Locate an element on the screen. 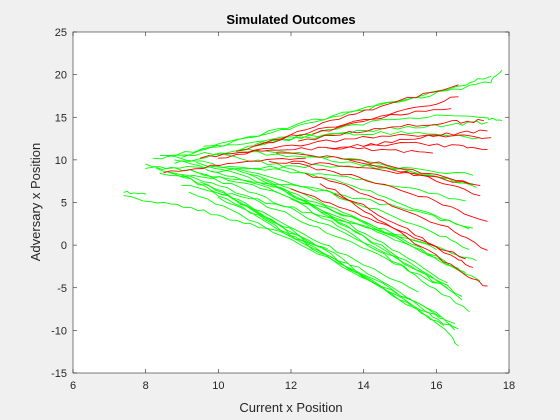  y-tick-label: -15 is located at coordinates (59, 374).